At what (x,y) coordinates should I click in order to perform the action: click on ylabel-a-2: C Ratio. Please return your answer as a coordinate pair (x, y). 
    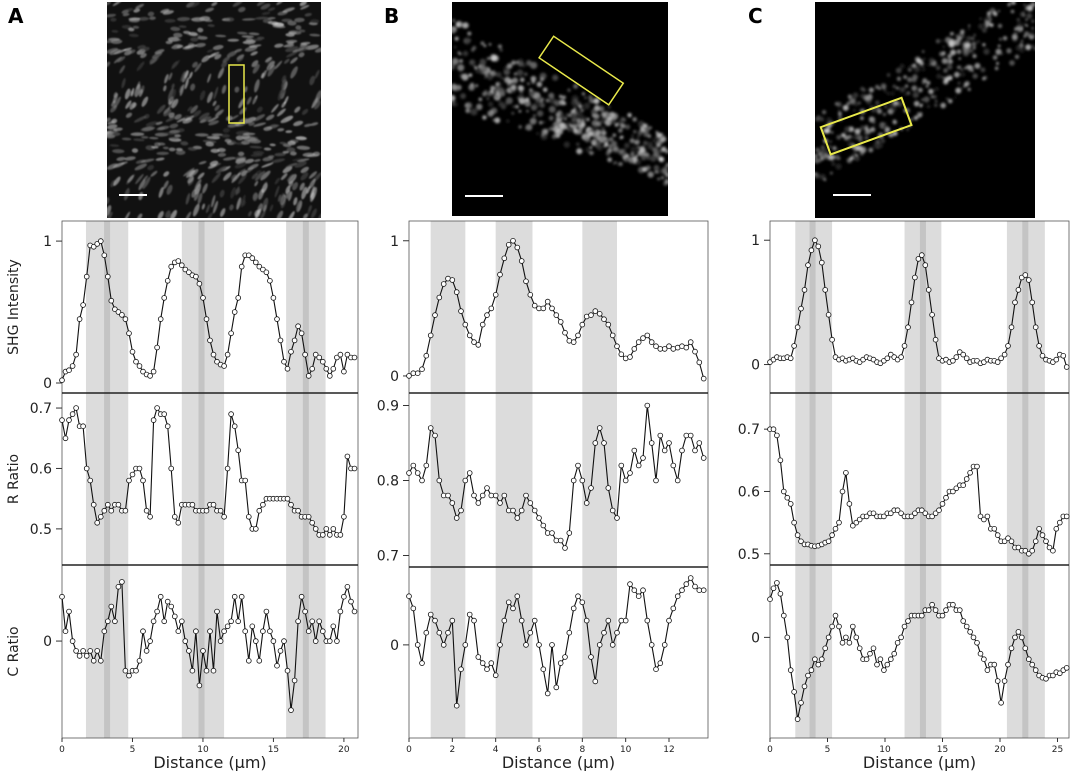
    Looking at the image, I should click on (14, 651).